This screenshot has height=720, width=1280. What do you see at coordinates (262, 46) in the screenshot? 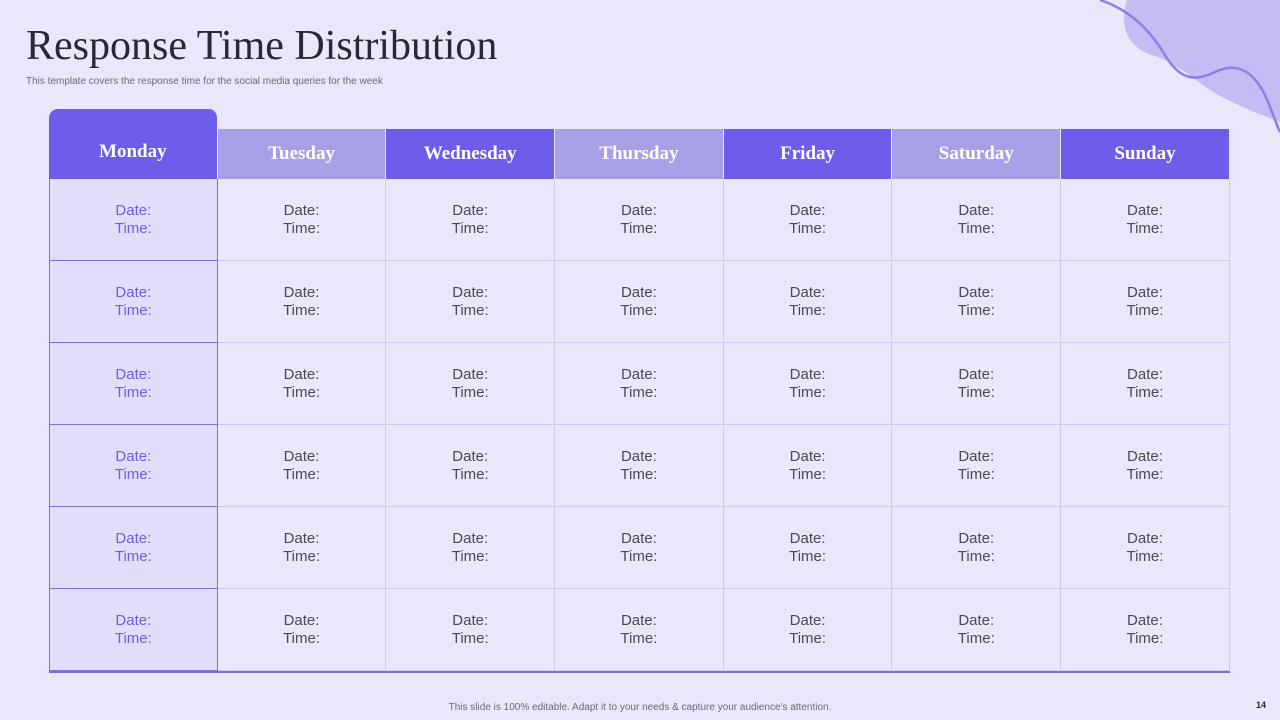
I see `page-title: Response Time Distribution` at bounding box center [262, 46].